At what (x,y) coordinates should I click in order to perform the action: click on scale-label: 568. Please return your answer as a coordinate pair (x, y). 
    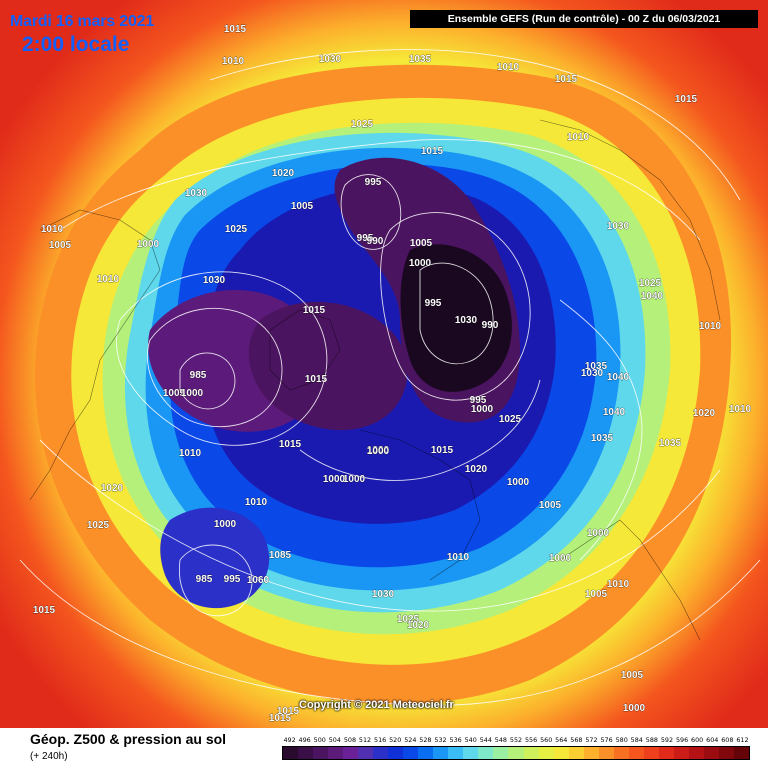
    Looking at the image, I should click on (576, 740).